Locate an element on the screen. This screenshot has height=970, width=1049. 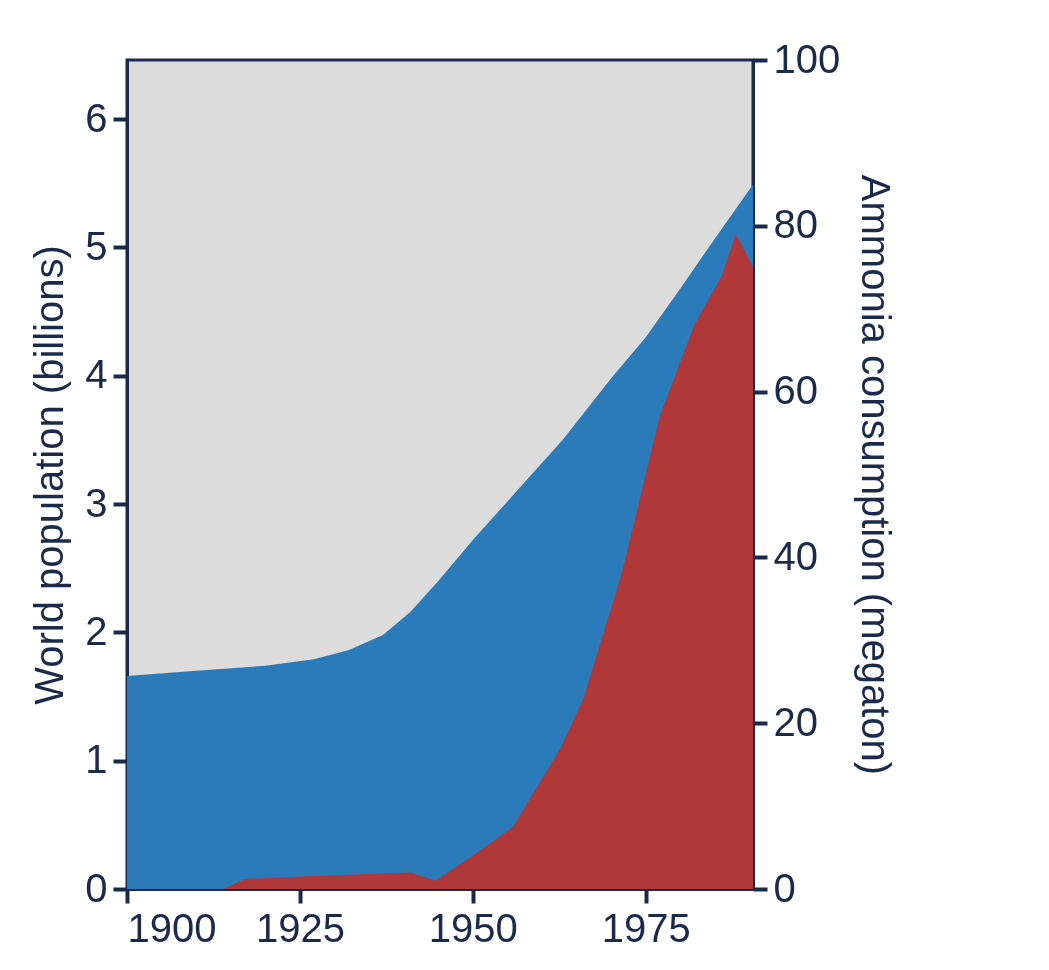
y-tick-label: 4 is located at coordinates (96, 374).